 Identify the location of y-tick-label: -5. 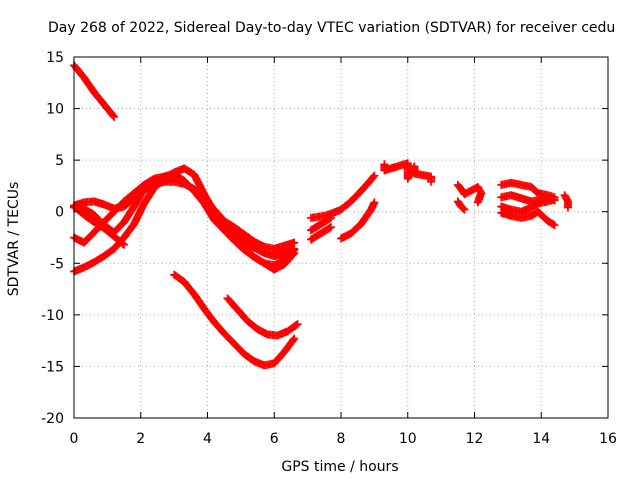
(57, 264).